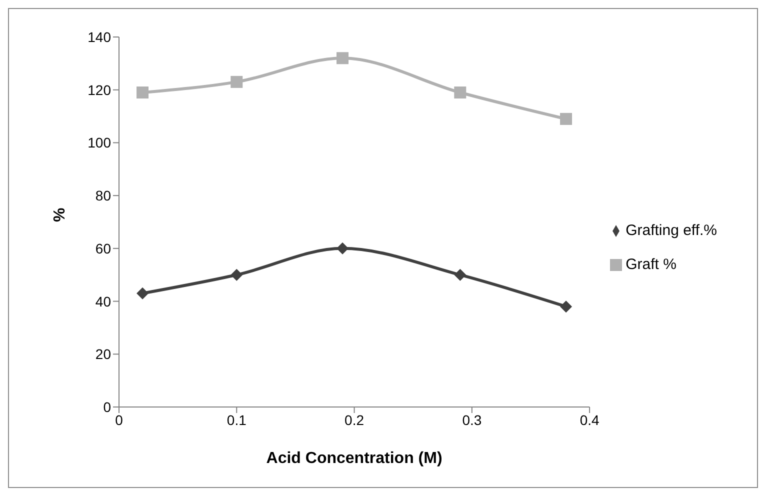  What do you see at coordinates (354, 420) in the screenshot?
I see `x-tick-label: 0.2` at bounding box center [354, 420].